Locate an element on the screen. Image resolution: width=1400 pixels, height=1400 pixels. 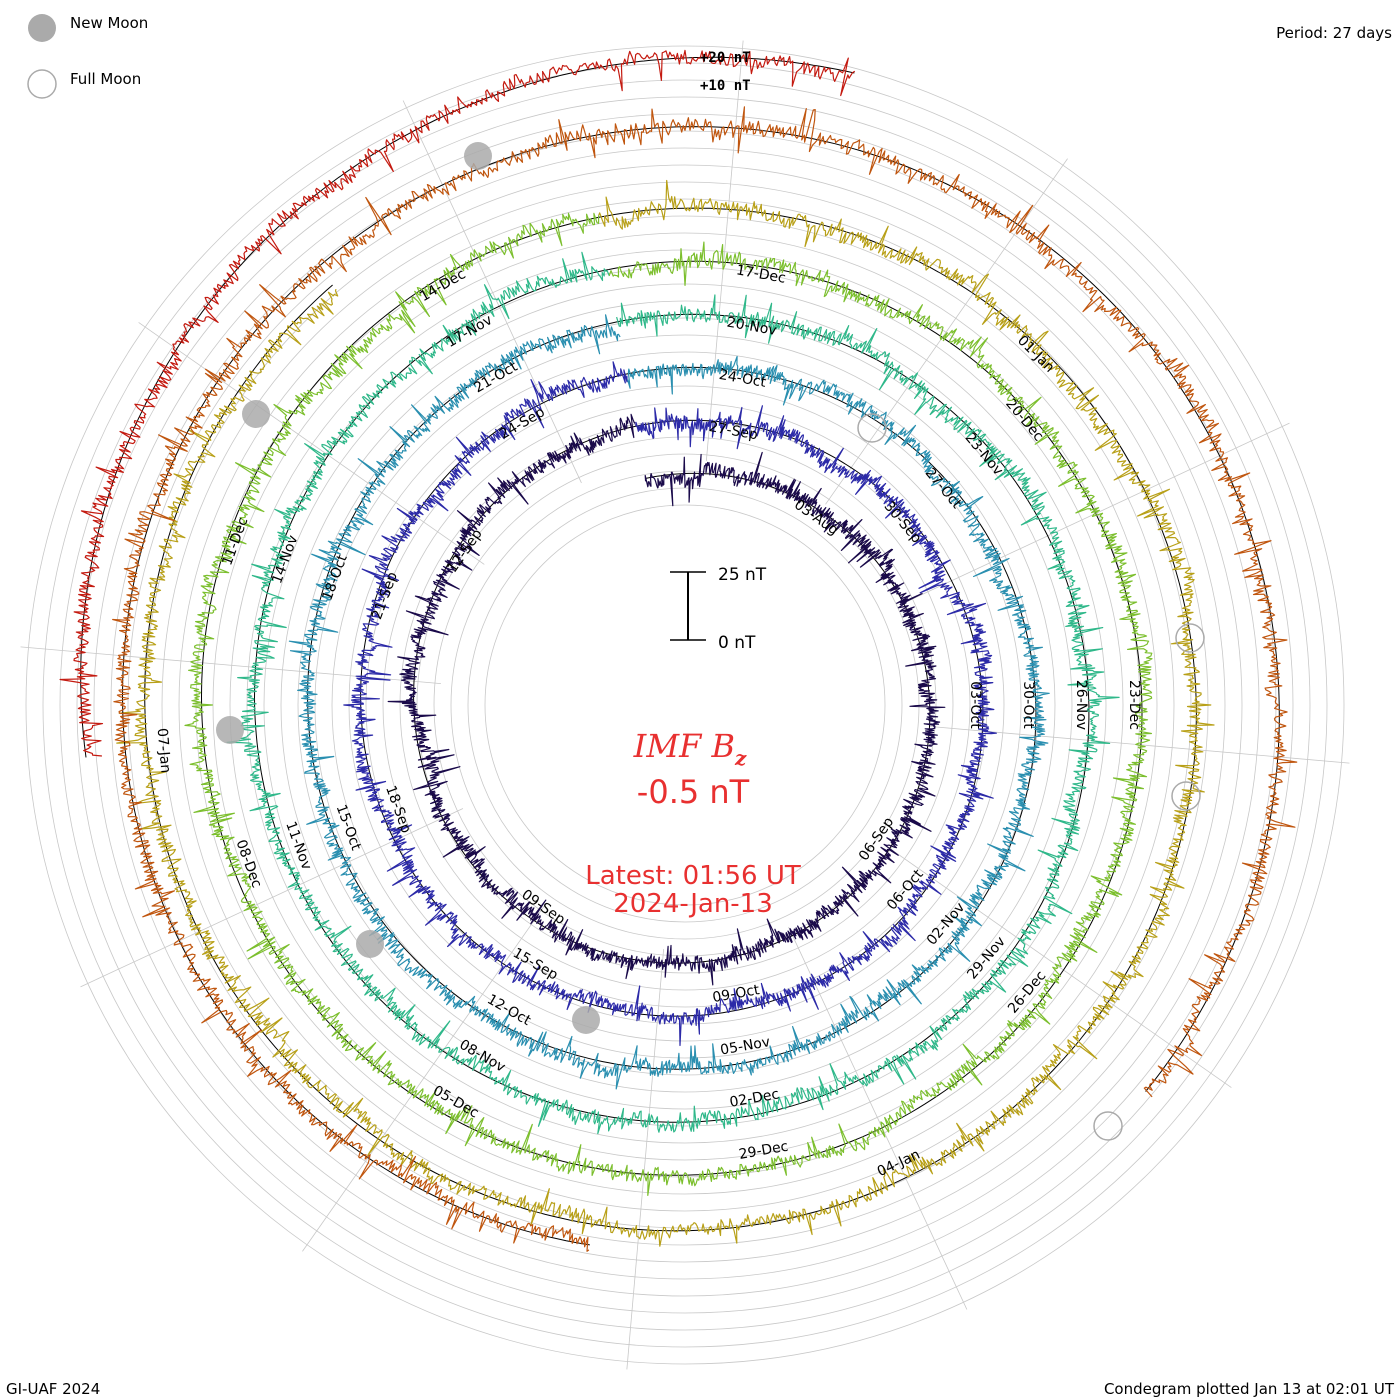
ref-label-10: +10 nT is located at coordinates (725, 86).